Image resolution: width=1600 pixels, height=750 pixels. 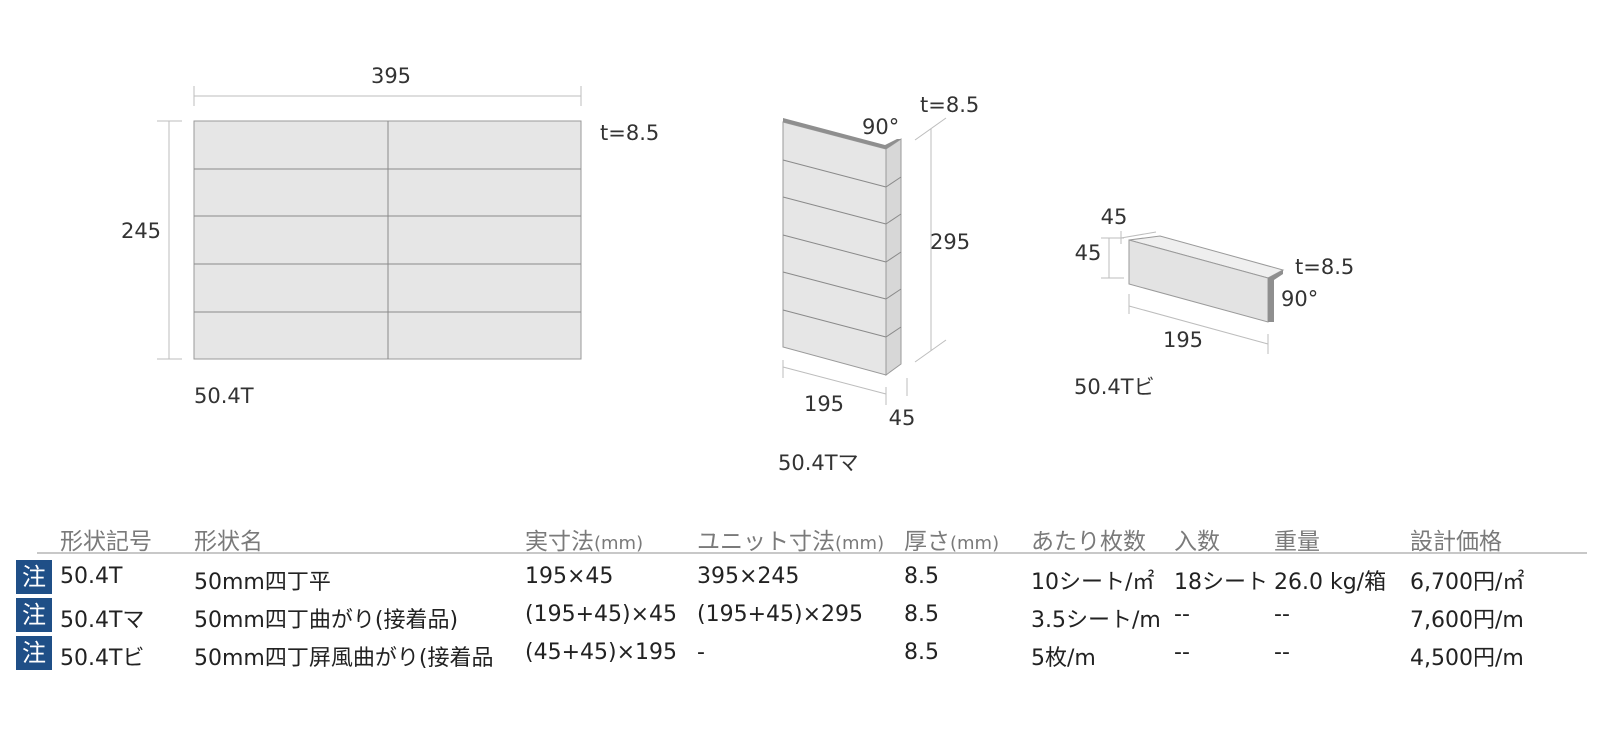 What do you see at coordinates (391, 76) in the screenshot?
I see `flat-width-label: 395` at bounding box center [391, 76].